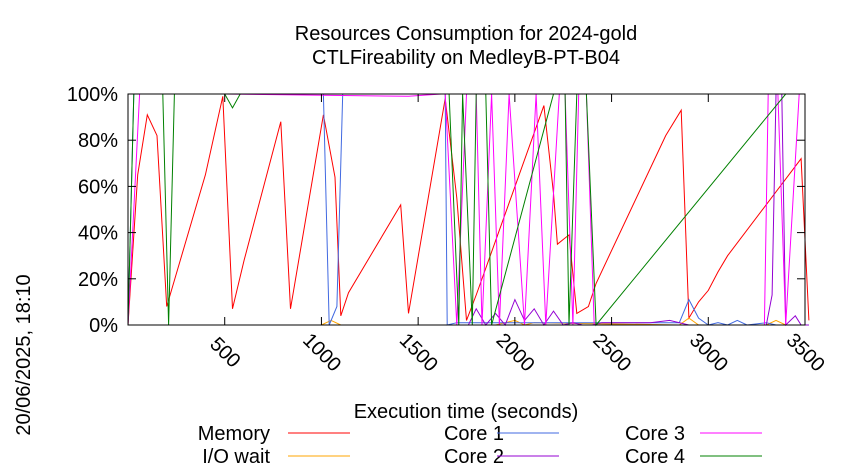  Describe the element at coordinates (98, 187) in the screenshot. I see `y-tick-label: 60%` at that location.